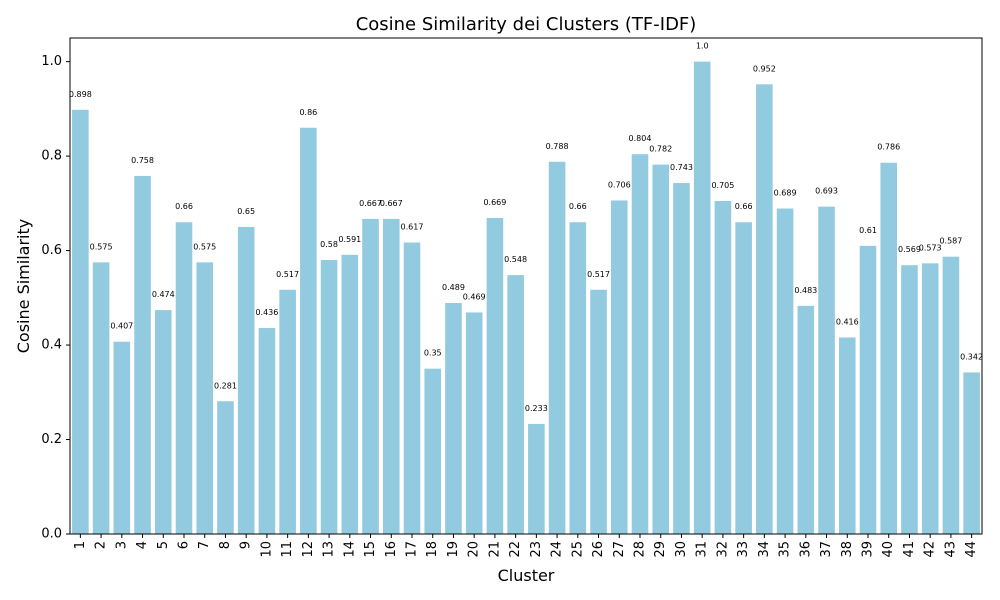 The image size is (1000, 600). I want to click on x-tick-label: 39, so click(868, 549).